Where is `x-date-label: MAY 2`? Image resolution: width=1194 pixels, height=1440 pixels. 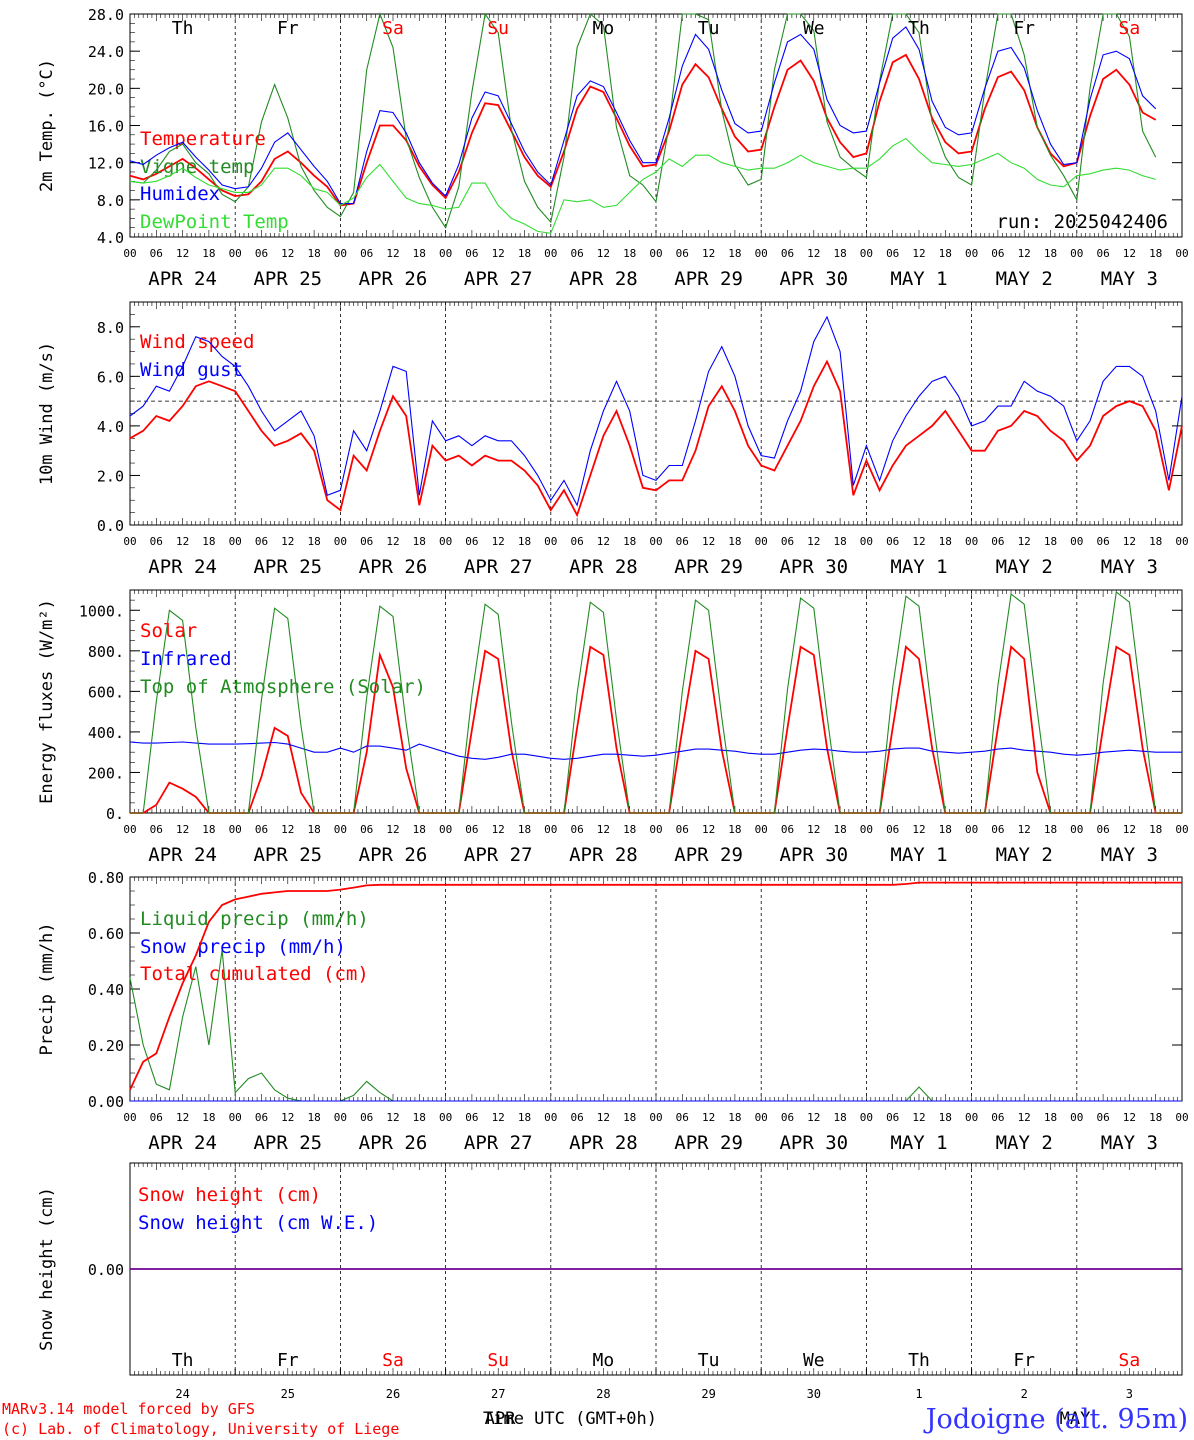 x-date-label: MAY 2 is located at coordinates (1024, 1143).